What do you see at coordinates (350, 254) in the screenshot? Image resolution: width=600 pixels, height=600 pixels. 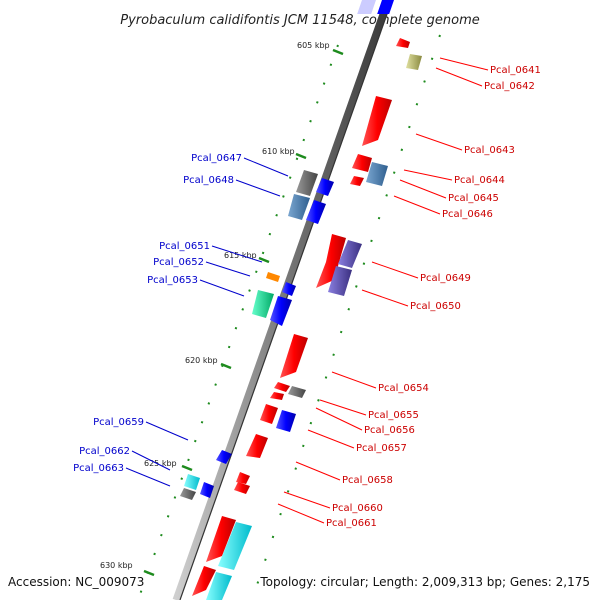 I see `gene-feature-pcal-0650a` at bounding box center [350, 254].